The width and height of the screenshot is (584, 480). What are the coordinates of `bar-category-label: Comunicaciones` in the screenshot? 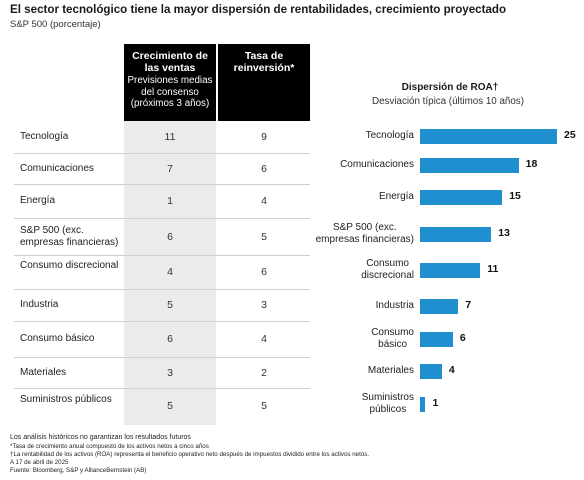 It's located at (377, 164).